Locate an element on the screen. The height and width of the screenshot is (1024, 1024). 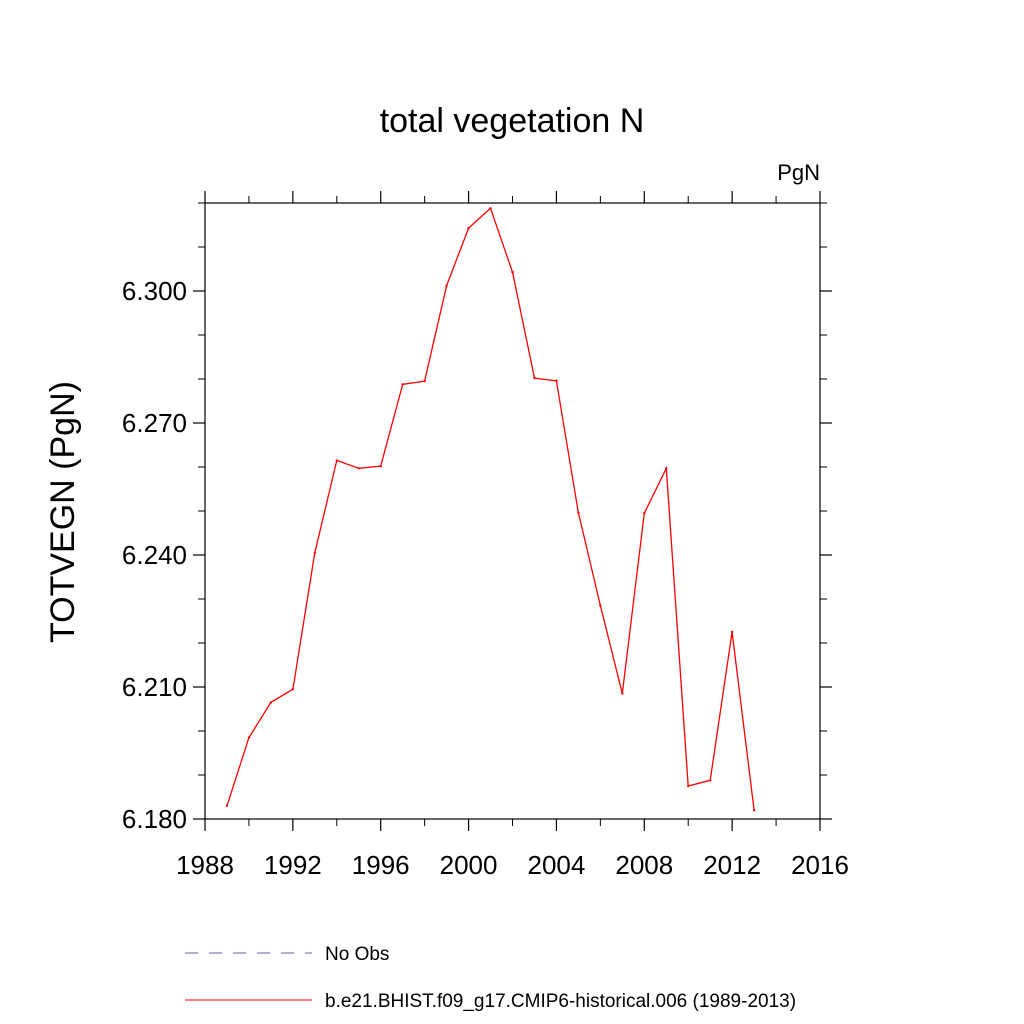
y-tick-label: 6.210 is located at coordinates (154, 687).